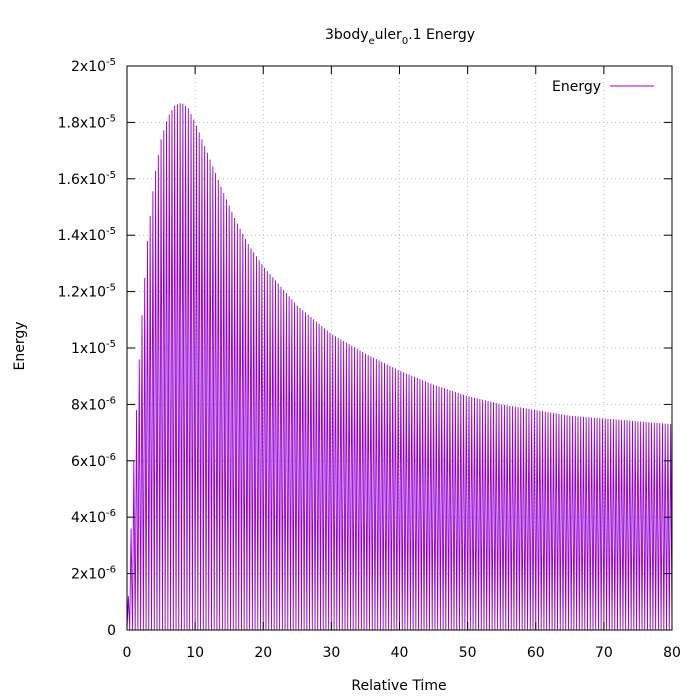 Image resolution: width=700 pixels, height=700 pixels. I want to click on x-axis-title: Relative Time, so click(398, 686).